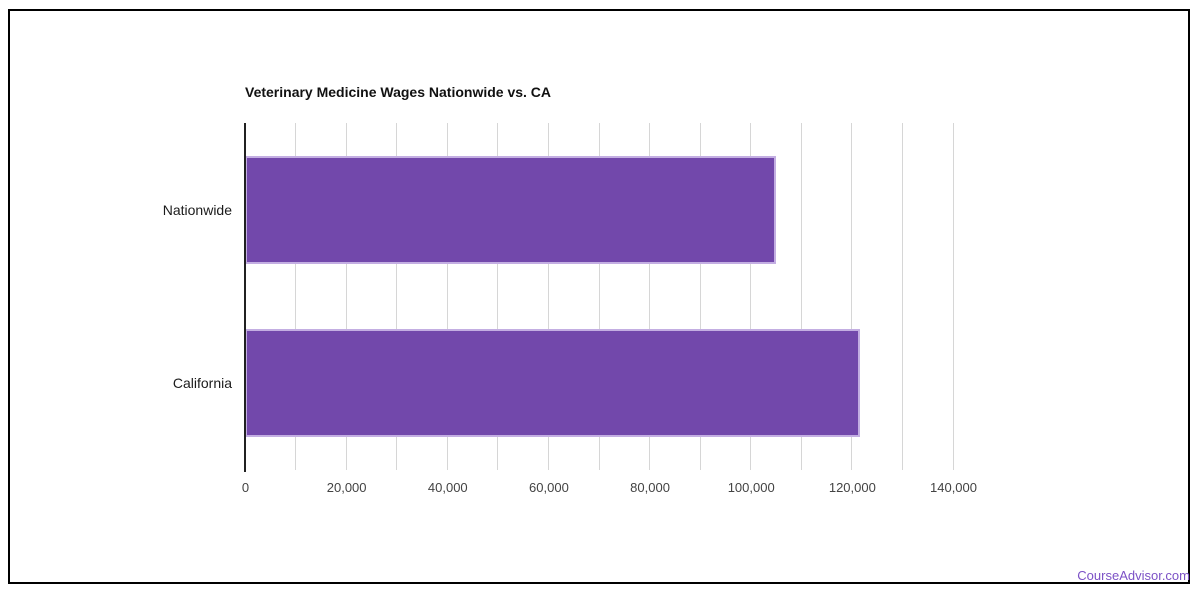 This screenshot has width=1200, height=600. I want to click on category-label-california: California, so click(202, 383).